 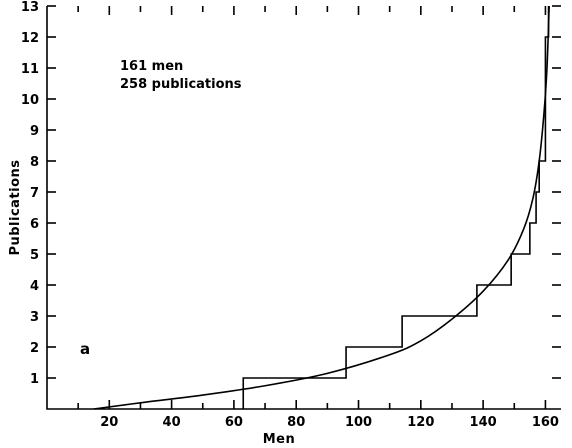 What do you see at coordinates (34, 193) in the screenshot?
I see `y-tick-label: 7` at bounding box center [34, 193].